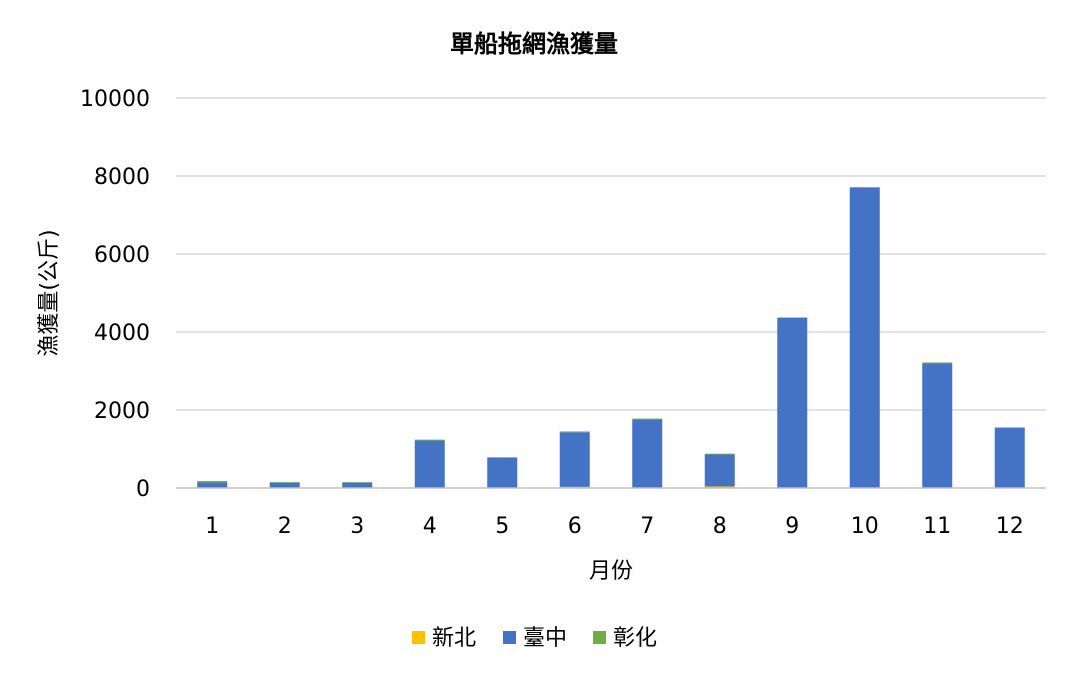 The height and width of the screenshot is (673, 1069). I want to click on x-tick-label: 9, so click(792, 526).